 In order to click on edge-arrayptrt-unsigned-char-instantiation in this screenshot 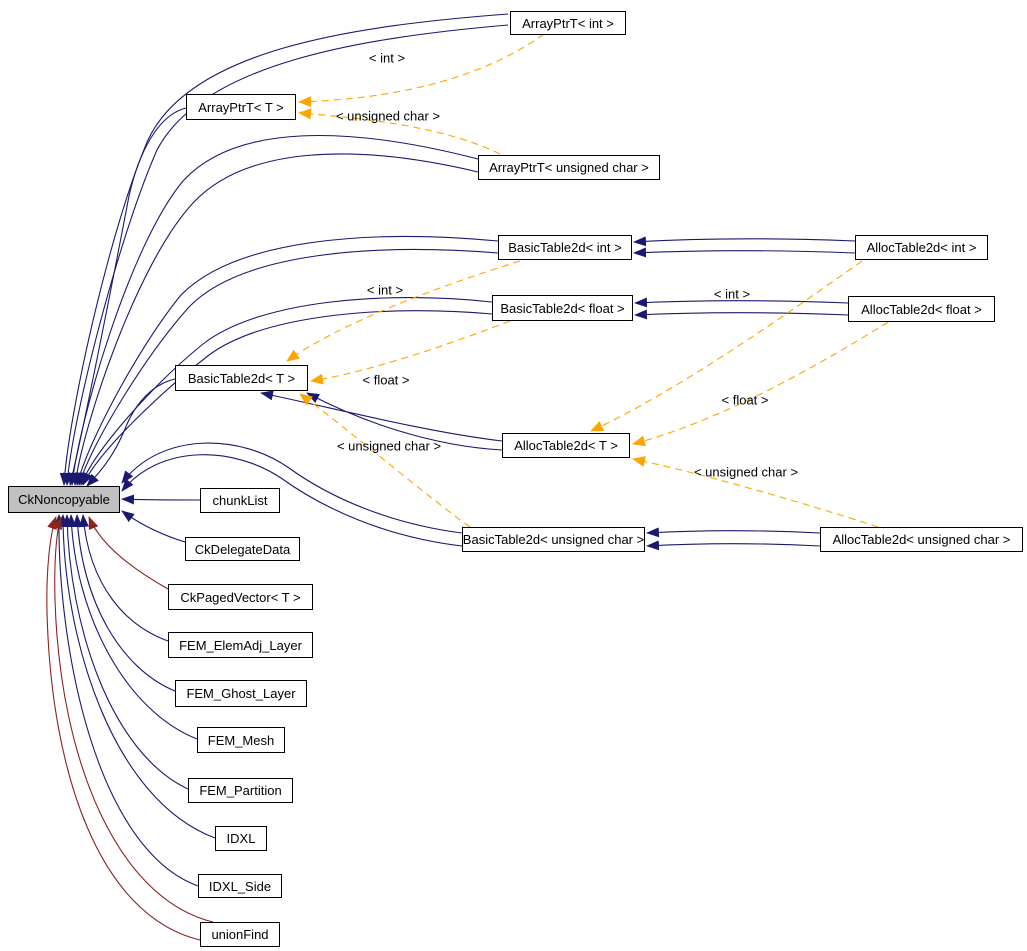, I will do `click(399, 131)`.